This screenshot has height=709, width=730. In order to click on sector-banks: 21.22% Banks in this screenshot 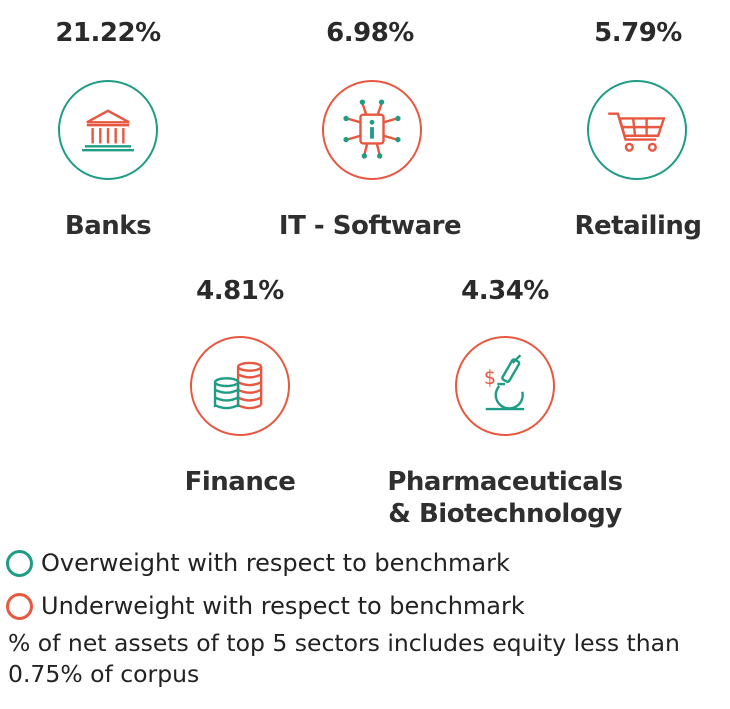, I will do `click(108, 125)`.